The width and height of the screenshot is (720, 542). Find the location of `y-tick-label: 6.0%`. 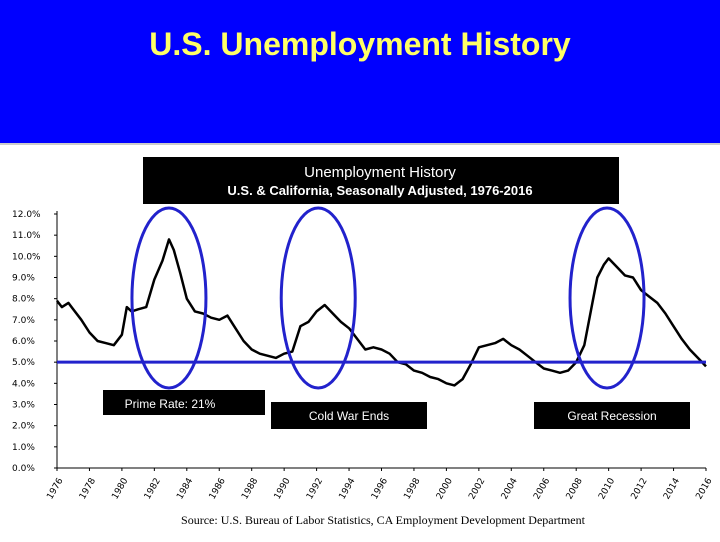

y-tick-label: 6.0% is located at coordinates (23, 342).